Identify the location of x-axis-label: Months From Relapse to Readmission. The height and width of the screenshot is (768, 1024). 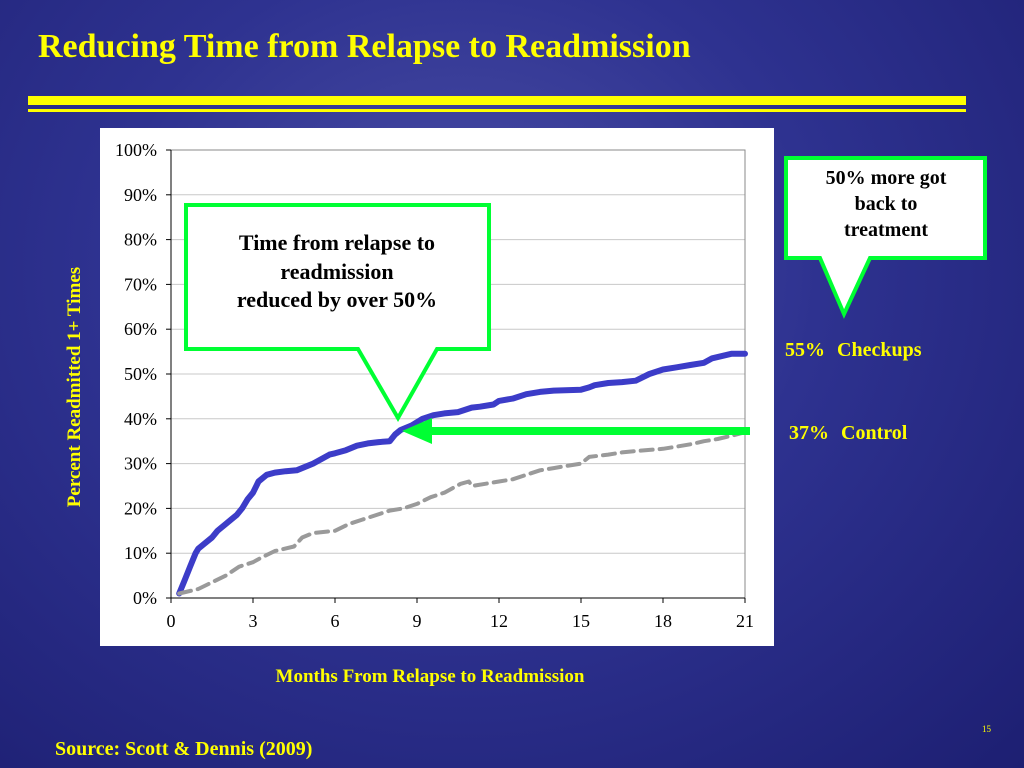
(430, 676).